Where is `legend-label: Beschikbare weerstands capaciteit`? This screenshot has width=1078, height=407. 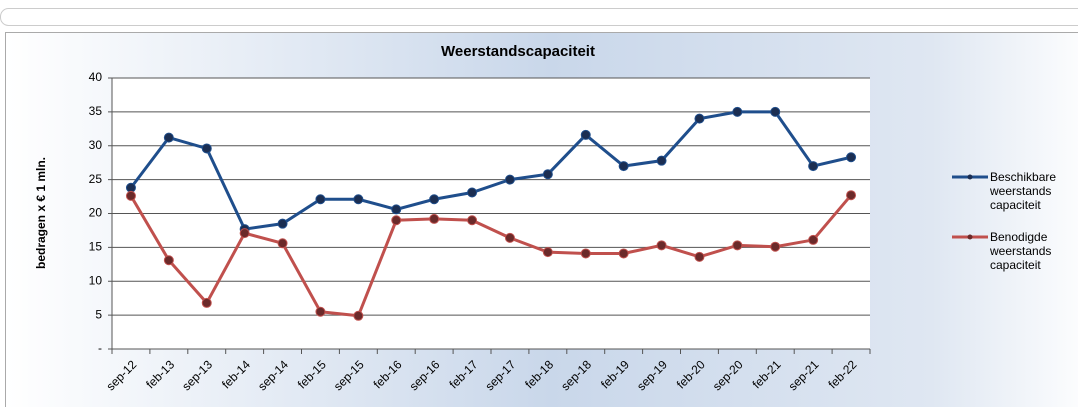 legend-label: Beschikbare weerstands capaciteit is located at coordinates (1023, 191).